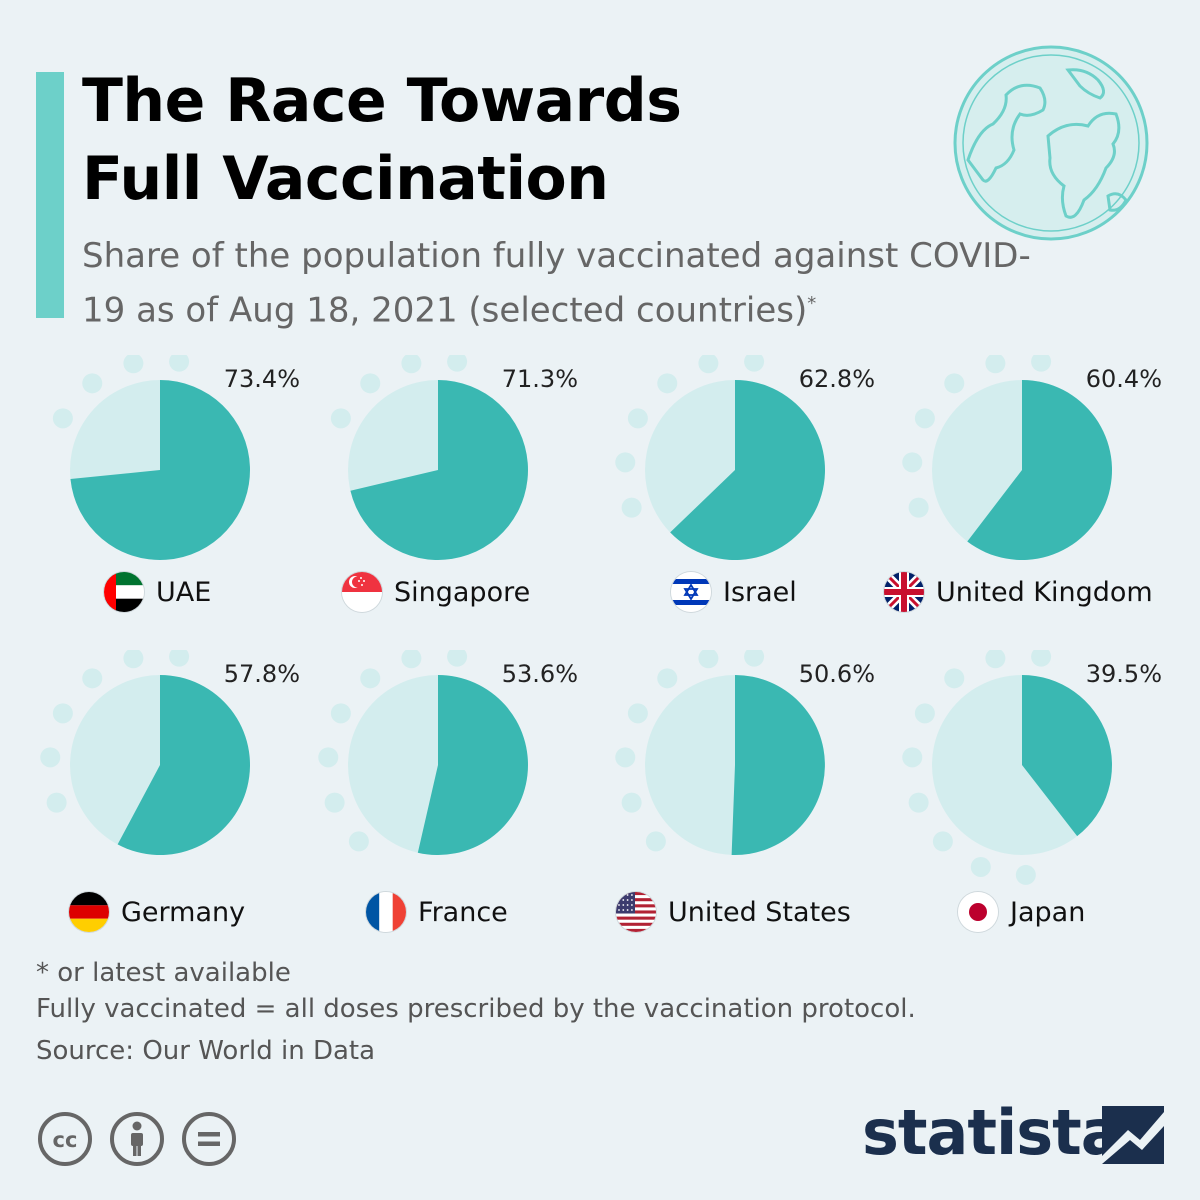 The height and width of the screenshot is (1200, 1200). I want to click on attribution-icon, so click(137, 1139).